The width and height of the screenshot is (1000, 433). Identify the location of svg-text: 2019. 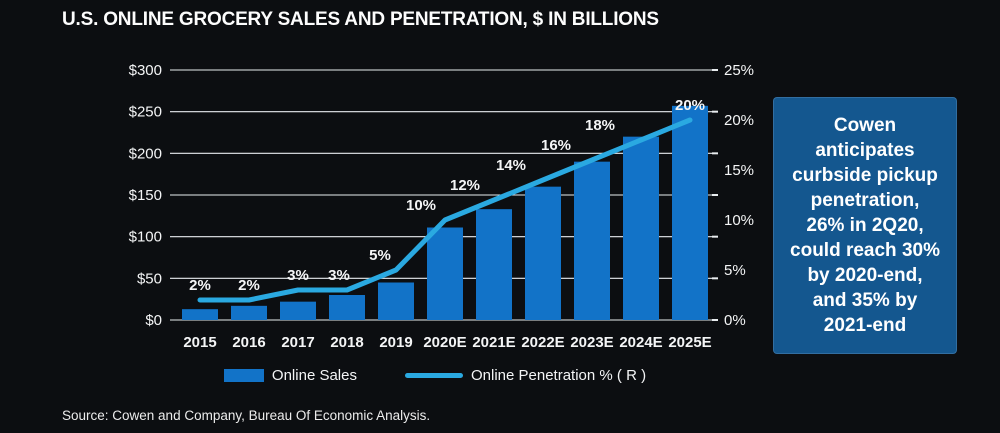
(395, 342).